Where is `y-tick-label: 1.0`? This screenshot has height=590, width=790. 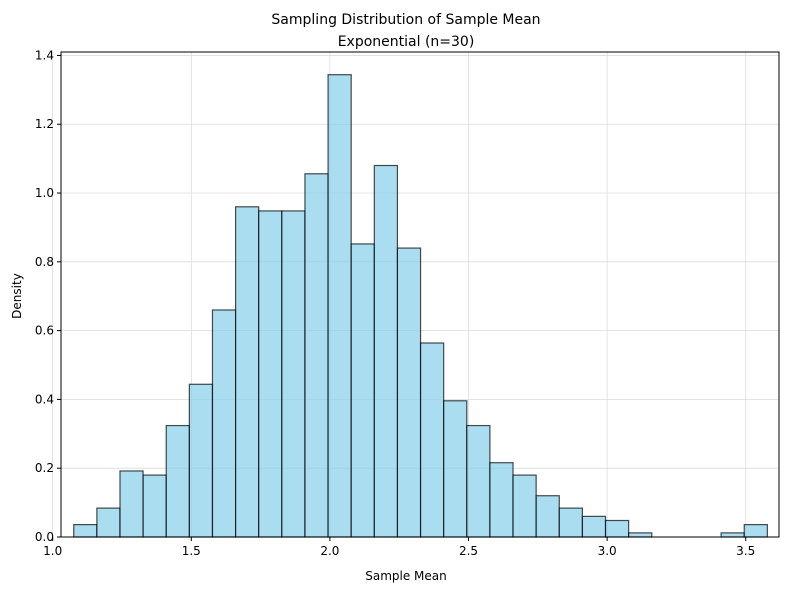
y-tick-label: 1.0 is located at coordinates (44, 193).